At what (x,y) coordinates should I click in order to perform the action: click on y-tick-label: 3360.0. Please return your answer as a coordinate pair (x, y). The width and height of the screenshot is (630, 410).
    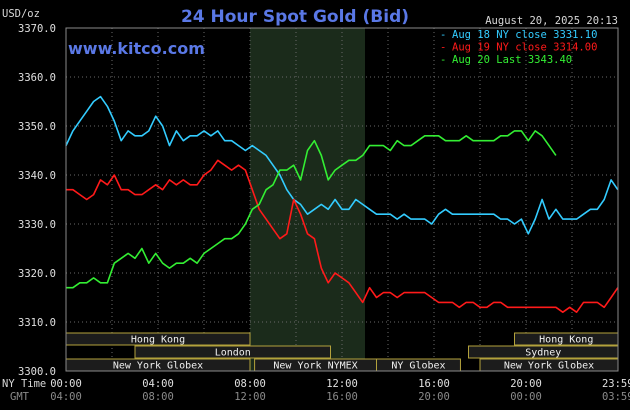
    Looking at the image, I should click on (37, 78).